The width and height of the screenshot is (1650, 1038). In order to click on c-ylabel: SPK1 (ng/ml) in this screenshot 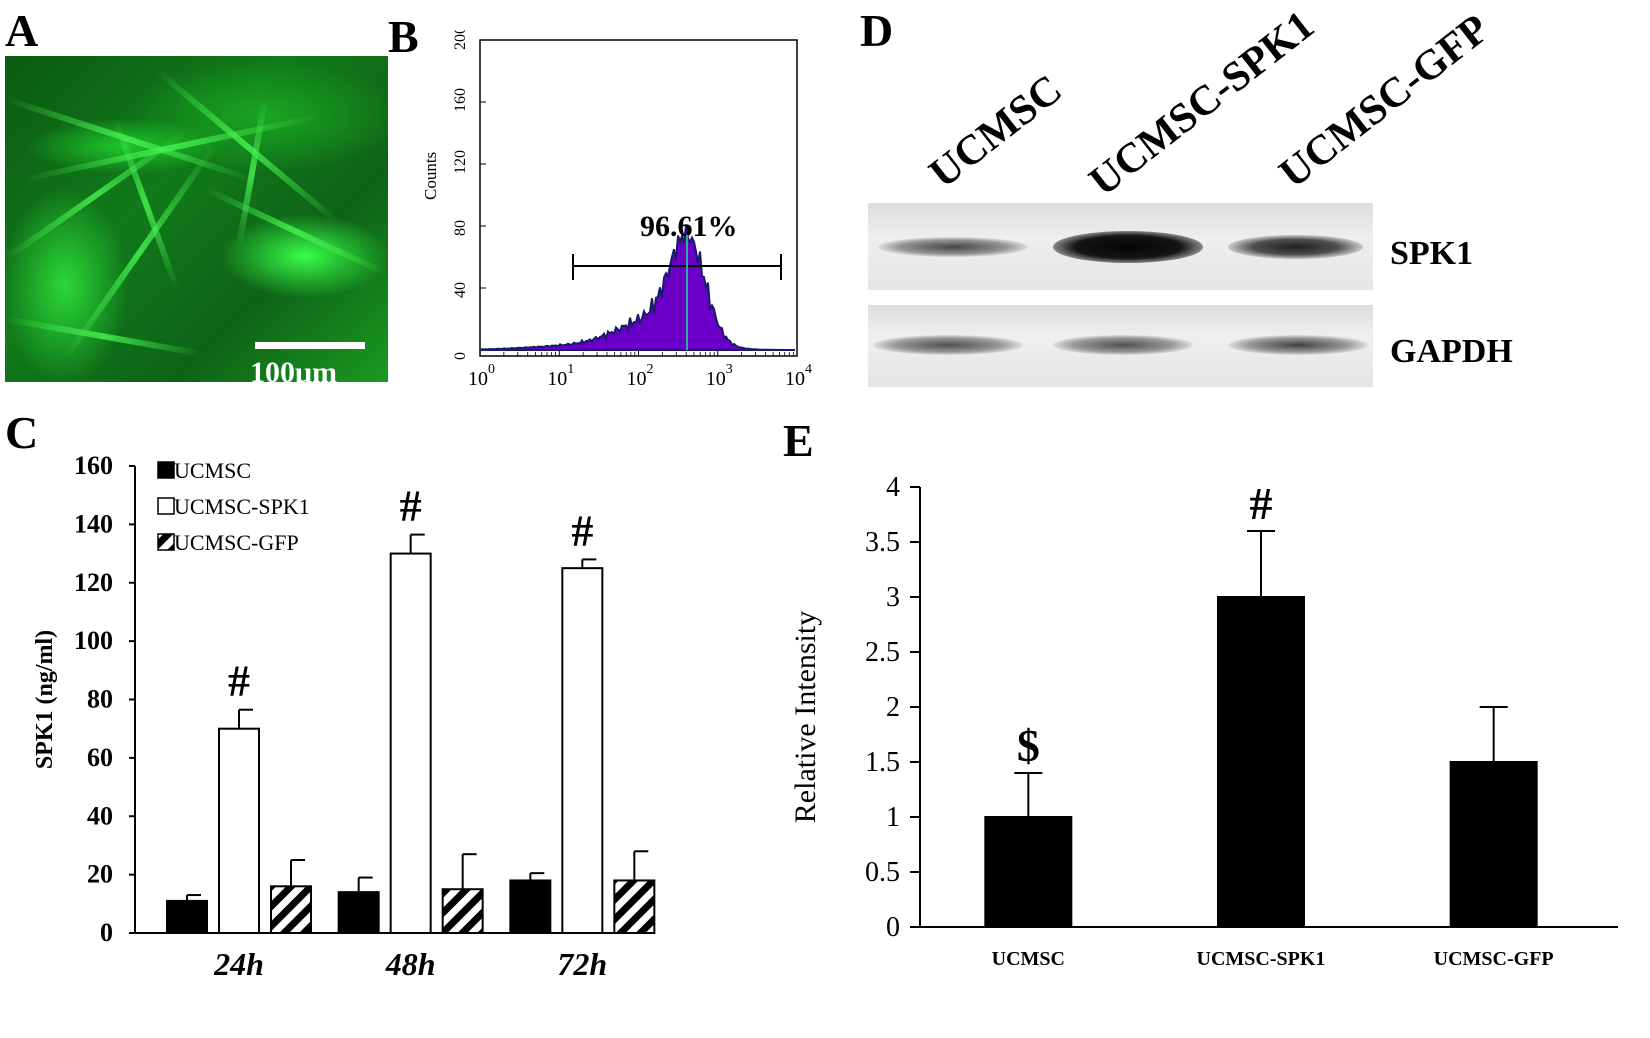, I will do `click(45, 699)`.